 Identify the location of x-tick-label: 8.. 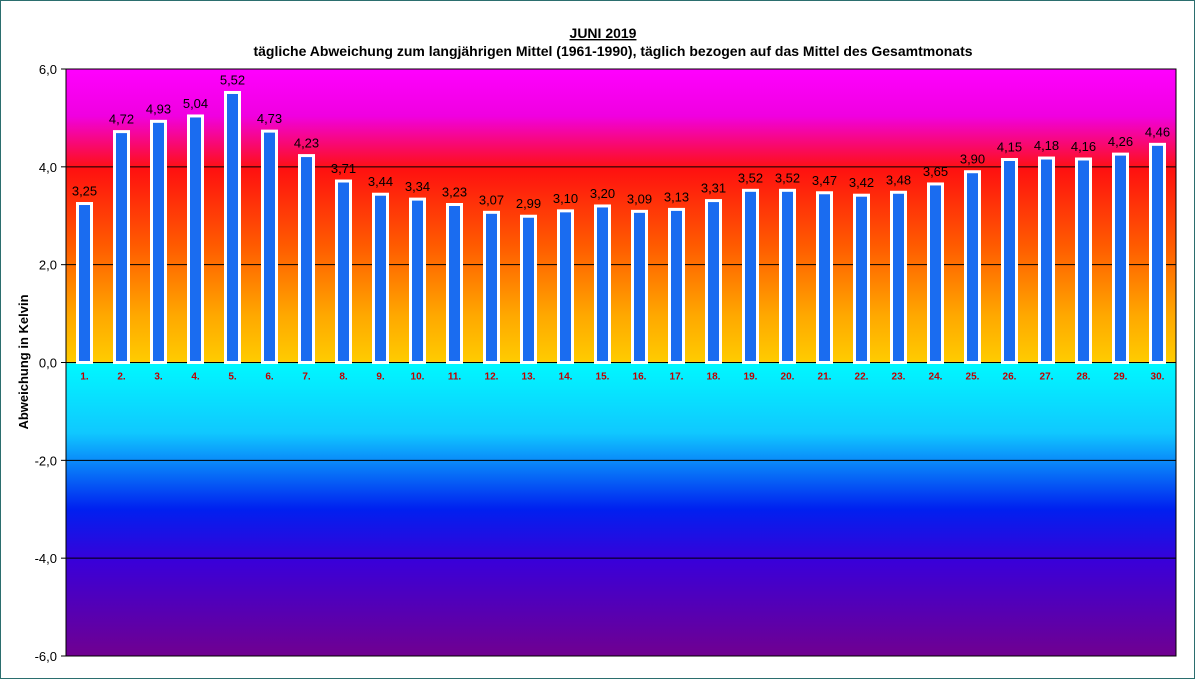
(343, 377).